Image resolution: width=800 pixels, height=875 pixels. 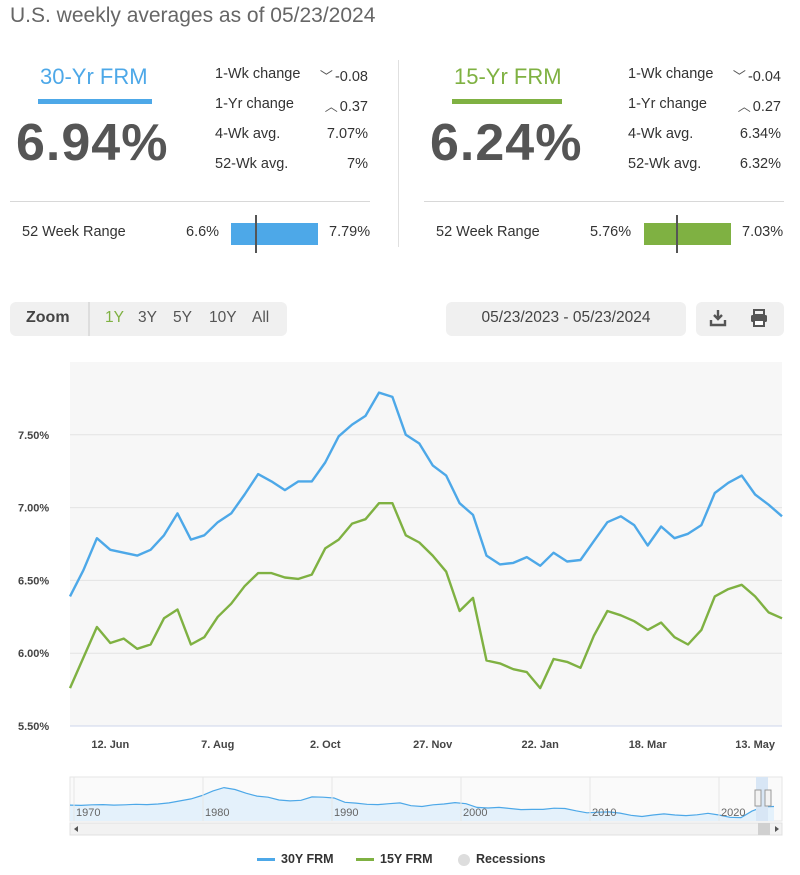 What do you see at coordinates (33, 509) in the screenshot?
I see `y-tick-label: 7.00%` at bounding box center [33, 509].